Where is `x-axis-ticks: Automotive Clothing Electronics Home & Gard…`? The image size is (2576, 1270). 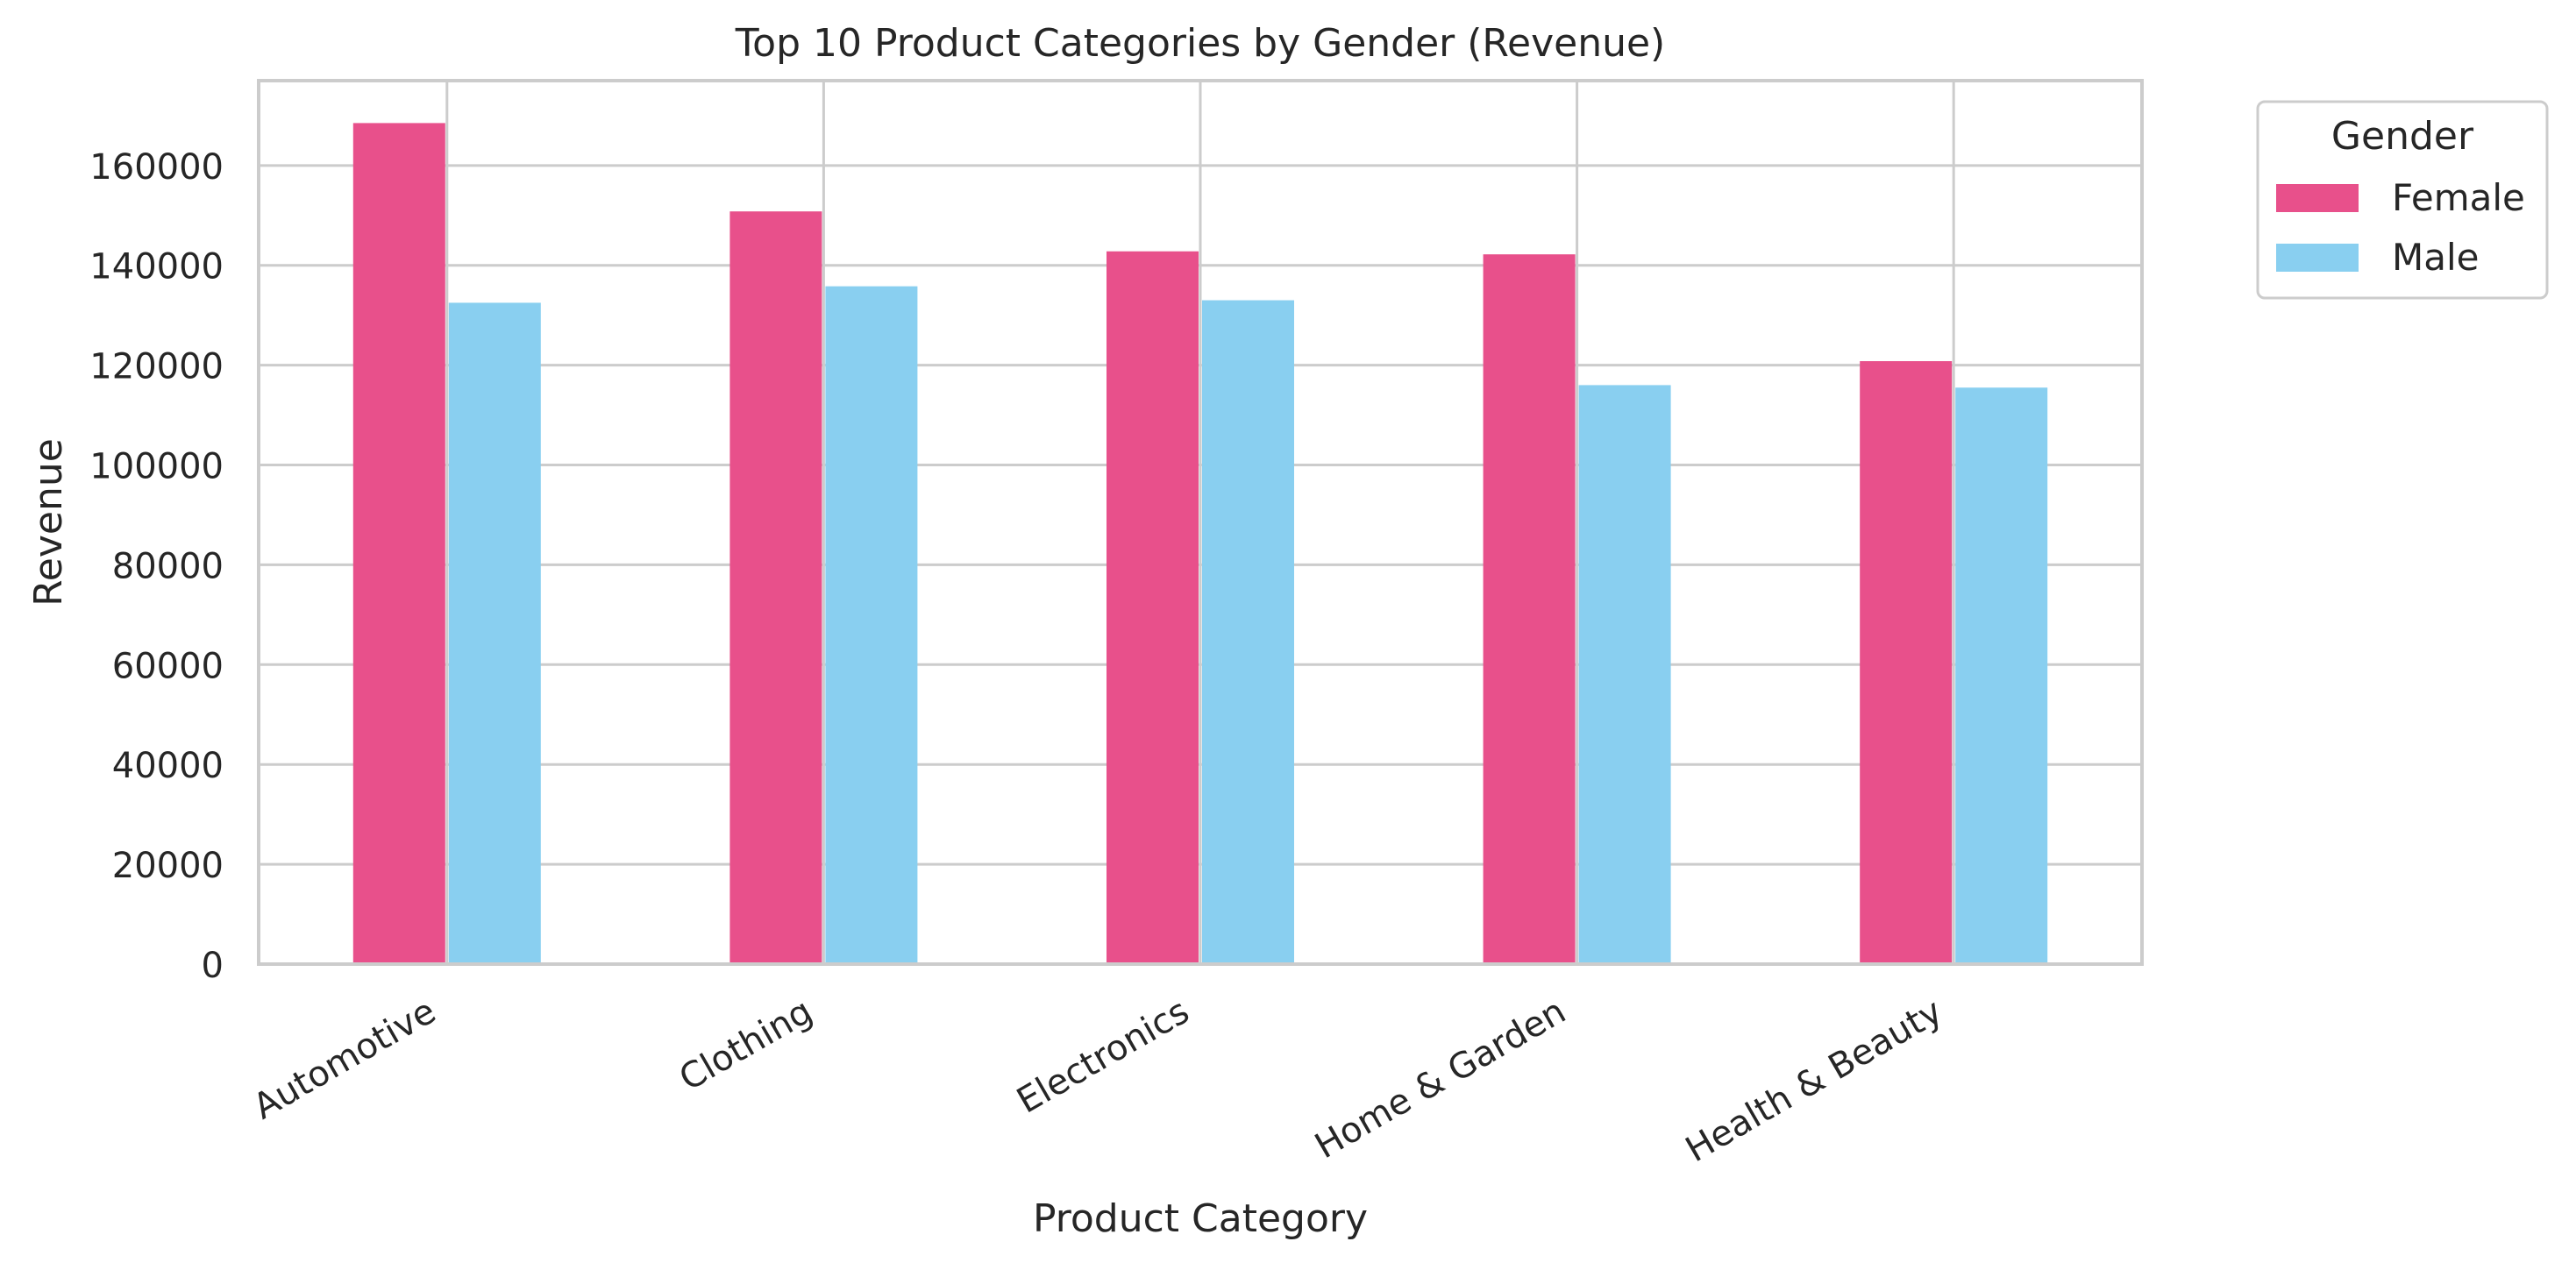 x-axis-ticks: Automotive Clothing Electronics Home & Gard… is located at coordinates (1097, 1080).